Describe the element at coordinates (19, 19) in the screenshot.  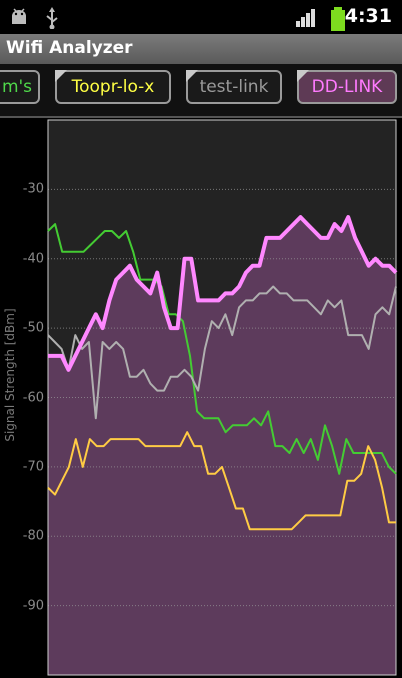
I see `android-icon` at that location.